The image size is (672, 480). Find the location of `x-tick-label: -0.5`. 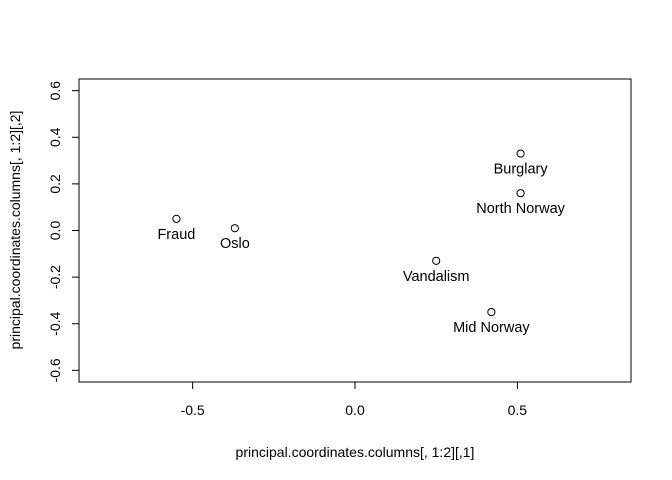

x-tick-label: -0.5 is located at coordinates (193, 410).